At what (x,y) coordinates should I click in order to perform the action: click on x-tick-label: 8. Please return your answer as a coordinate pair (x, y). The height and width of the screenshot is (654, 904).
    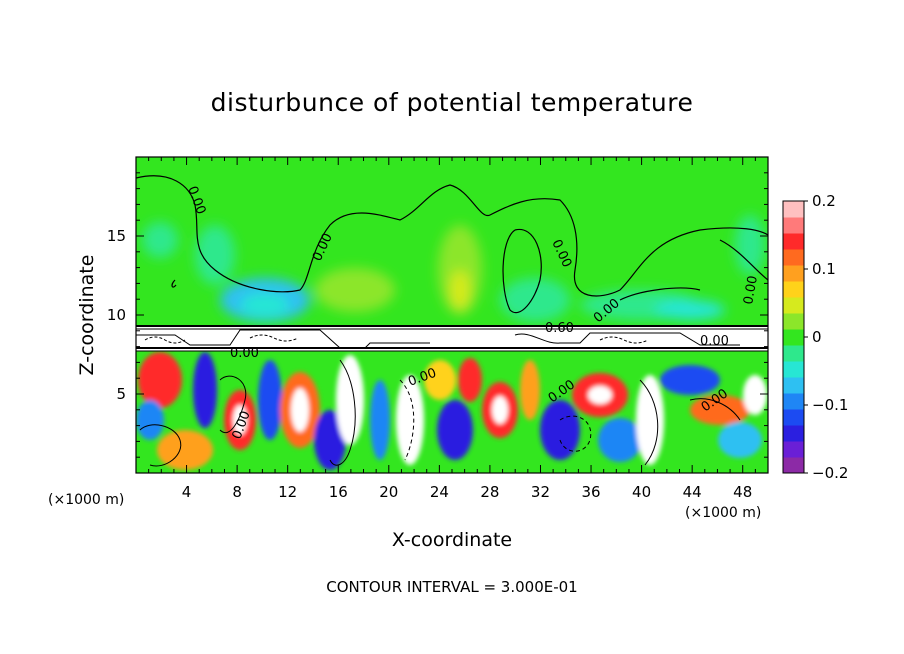
    Looking at the image, I should click on (237, 492).